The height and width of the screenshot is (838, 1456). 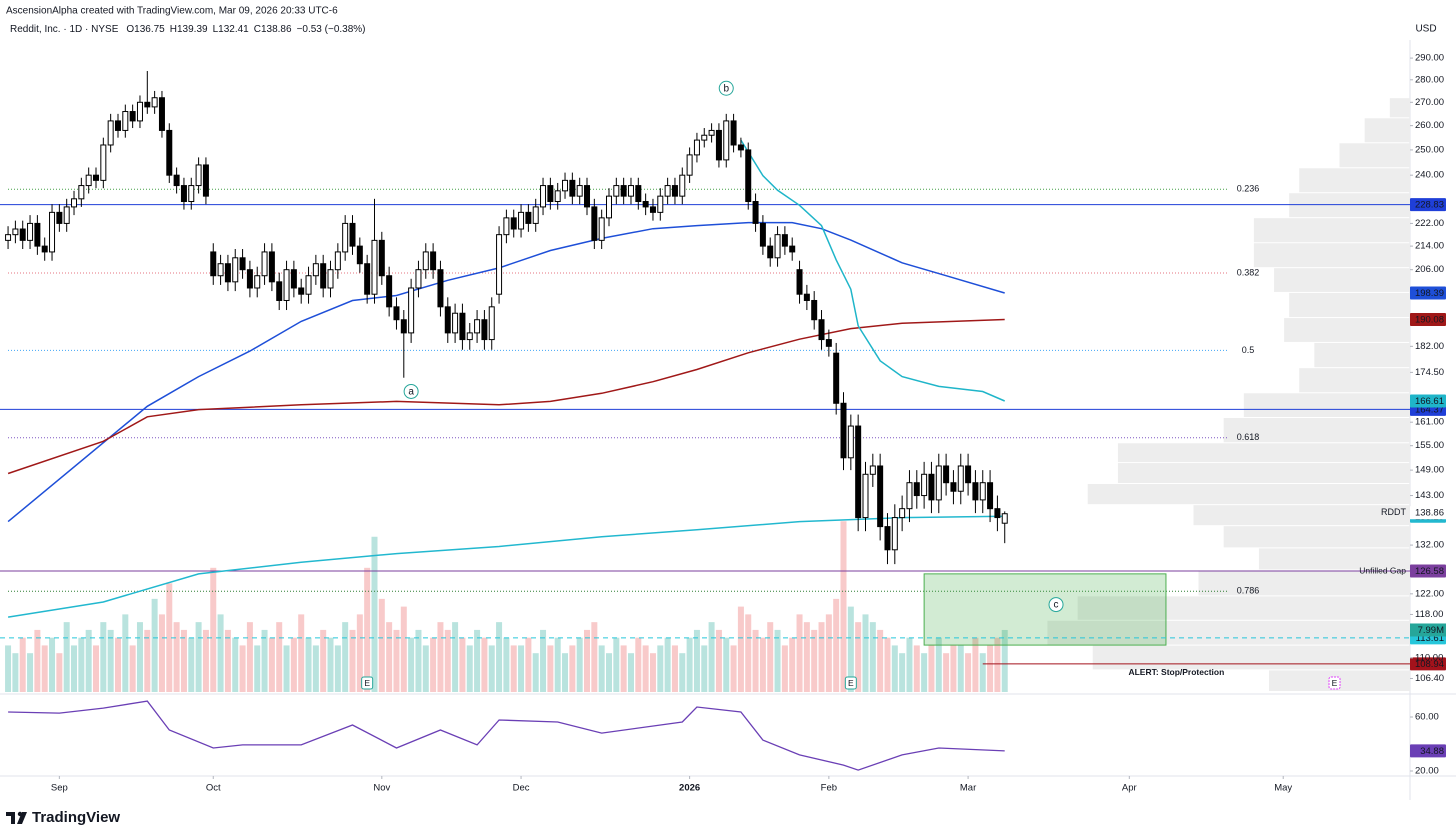 I want to click on y-tick-label: 106.40, so click(x=1429, y=678).